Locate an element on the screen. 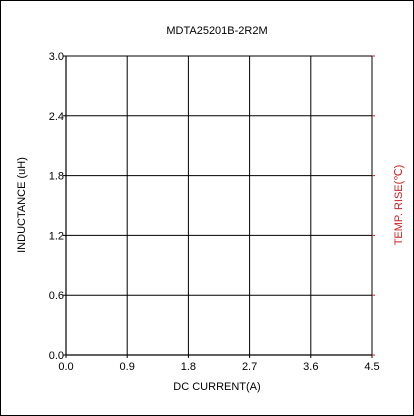  y-tick-label: 0.6 is located at coordinates (56, 296).